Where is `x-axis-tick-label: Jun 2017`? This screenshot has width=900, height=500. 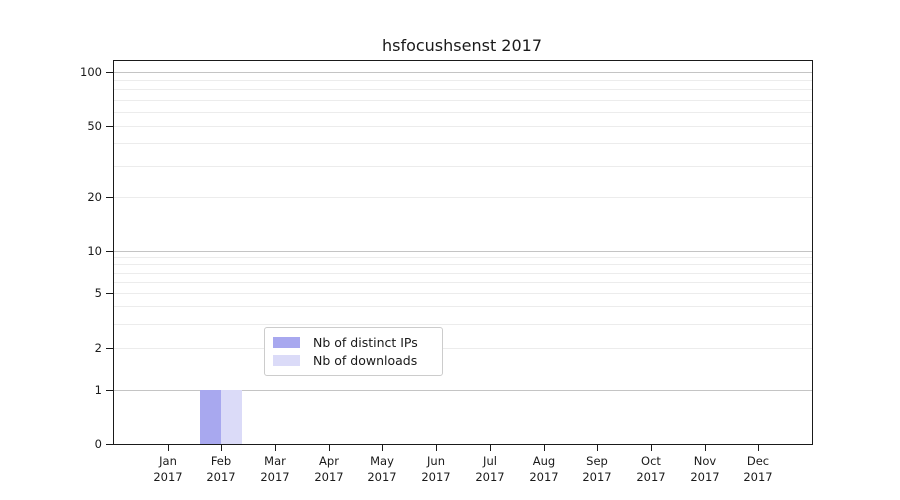 x-axis-tick-label: Jun 2017 is located at coordinates (436, 469).